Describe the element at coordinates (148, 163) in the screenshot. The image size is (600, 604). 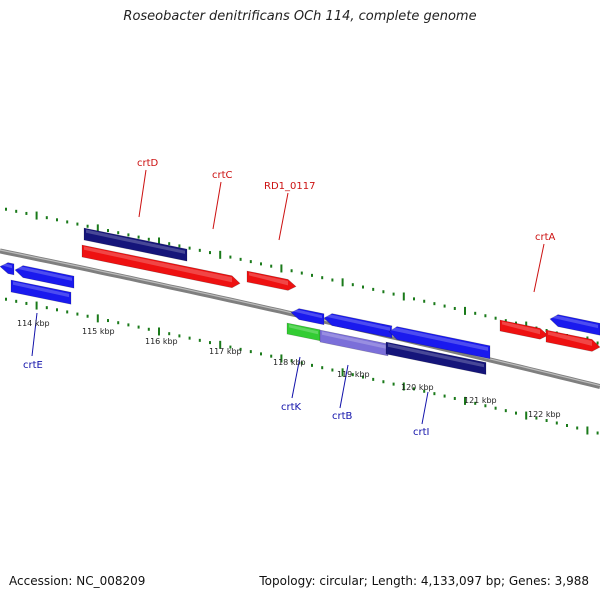
I see `gene-label-crtD: crtD` at that location.